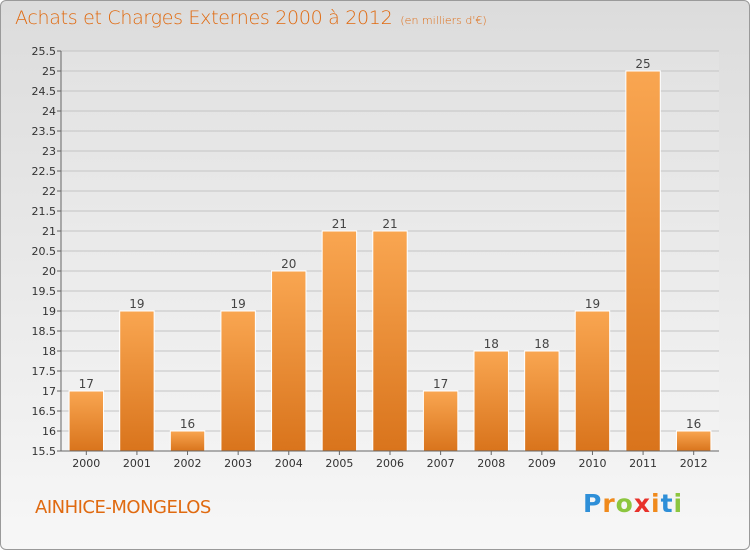 The width and height of the screenshot is (750, 550). What do you see at coordinates (49, 391) in the screenshot?
I see `y-tick-label: 17` at bounding box center [49, 391].